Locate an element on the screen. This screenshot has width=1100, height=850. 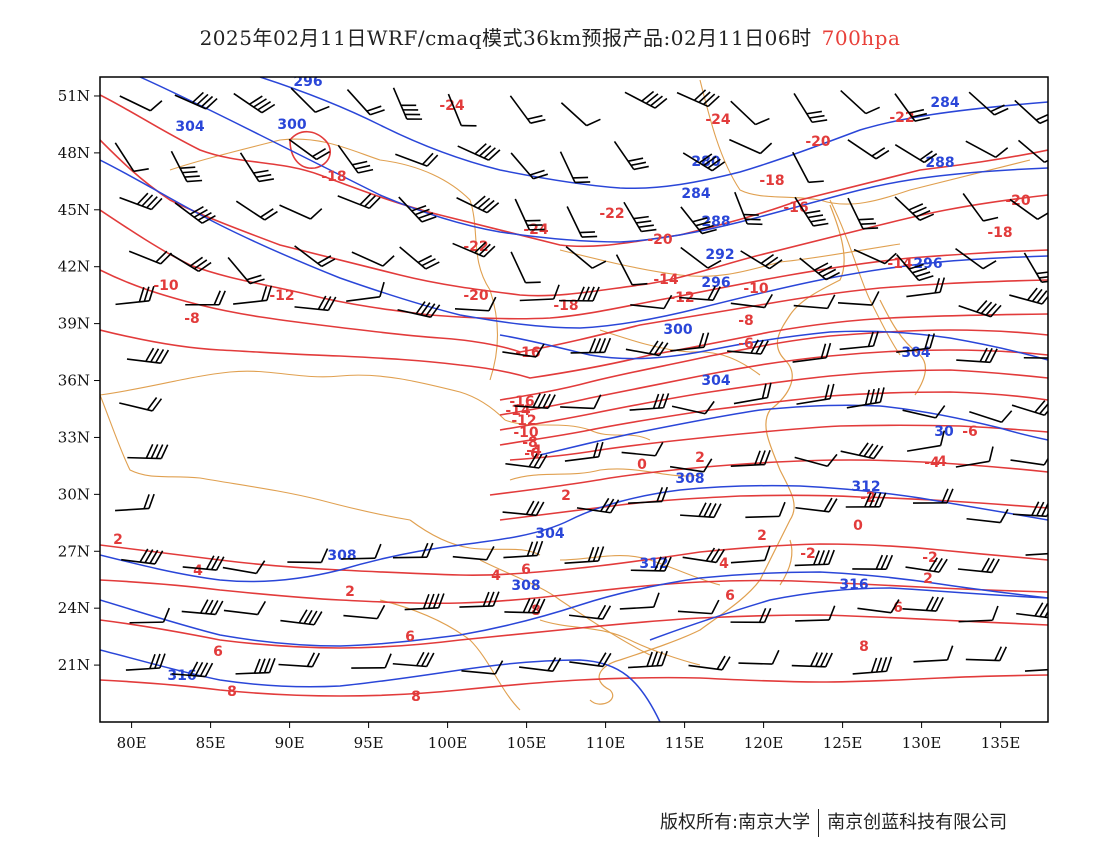
height-label: 288 is located at coordinates (939, 163).